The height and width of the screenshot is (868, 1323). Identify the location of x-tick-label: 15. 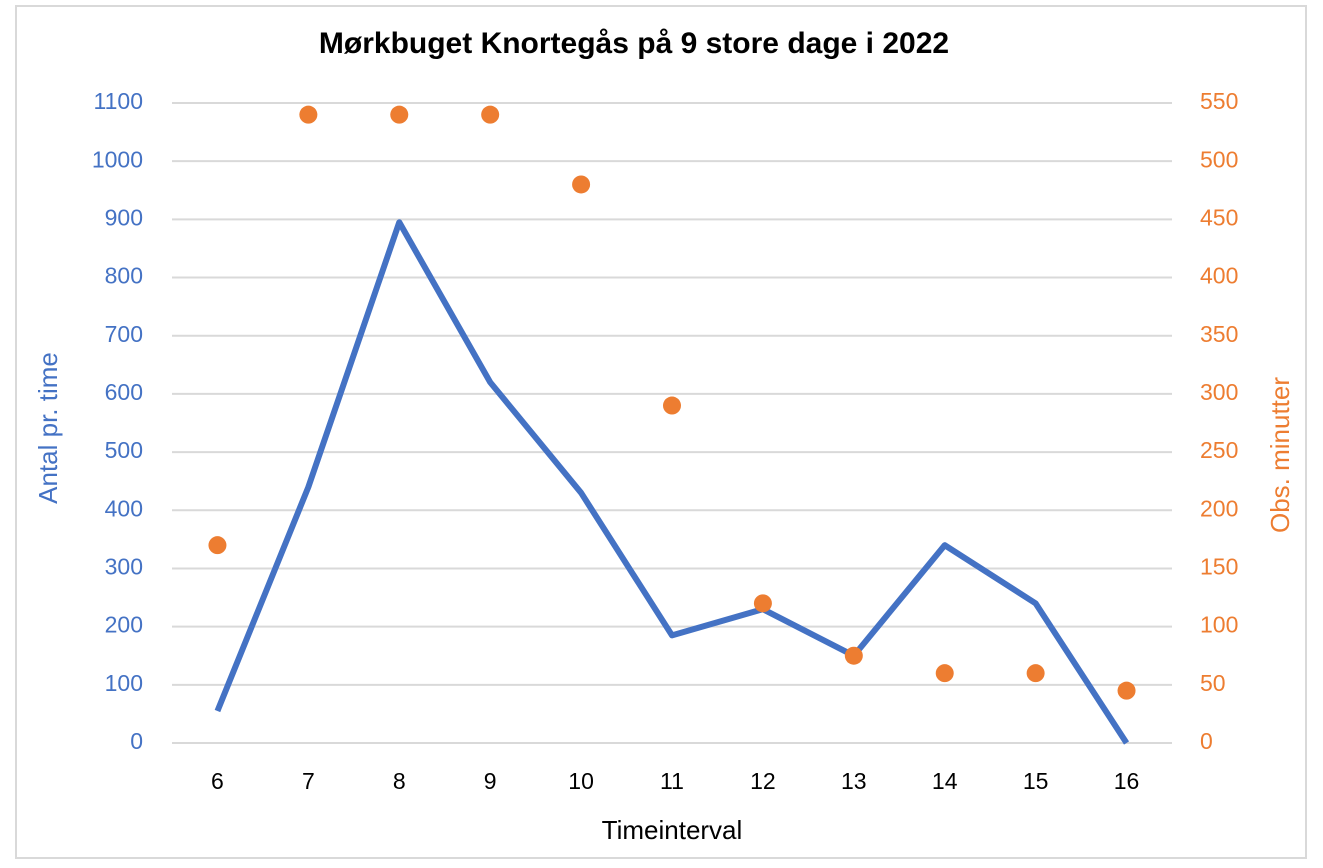
(1036, 781).